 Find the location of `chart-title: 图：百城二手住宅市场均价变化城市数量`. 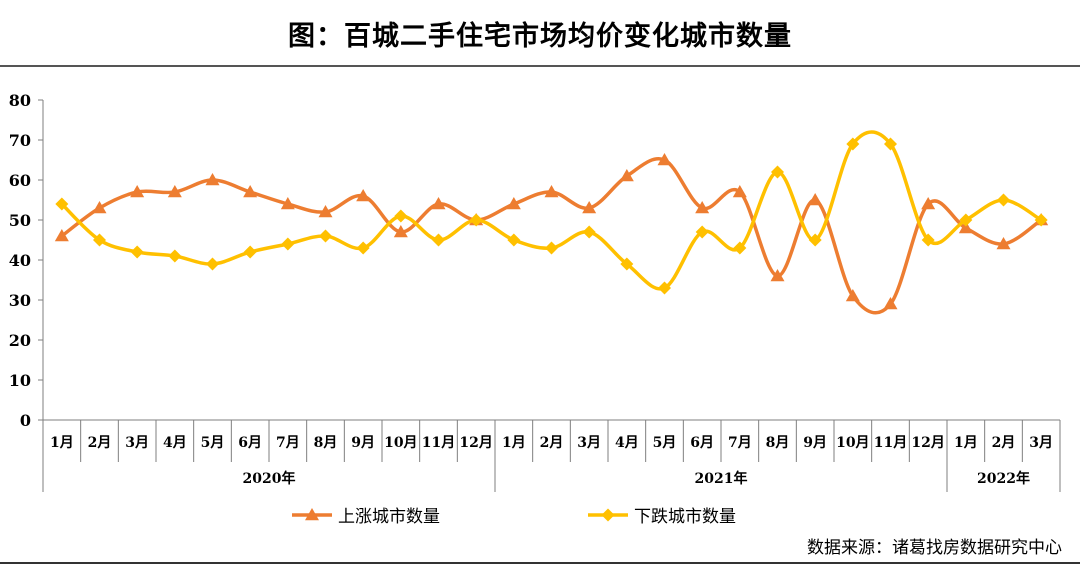

chart-title: 图：百城二手住宅市场均价变化城市数量 is located at coordinates (540, 36).